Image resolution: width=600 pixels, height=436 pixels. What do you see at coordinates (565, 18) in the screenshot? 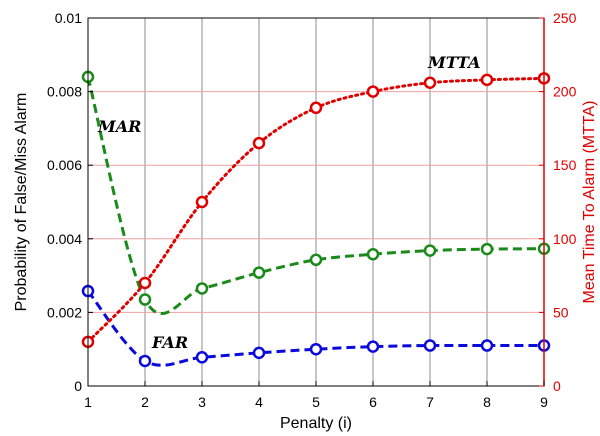
I see `y-right-tick-label: 250` at bounding box center [565, 18].